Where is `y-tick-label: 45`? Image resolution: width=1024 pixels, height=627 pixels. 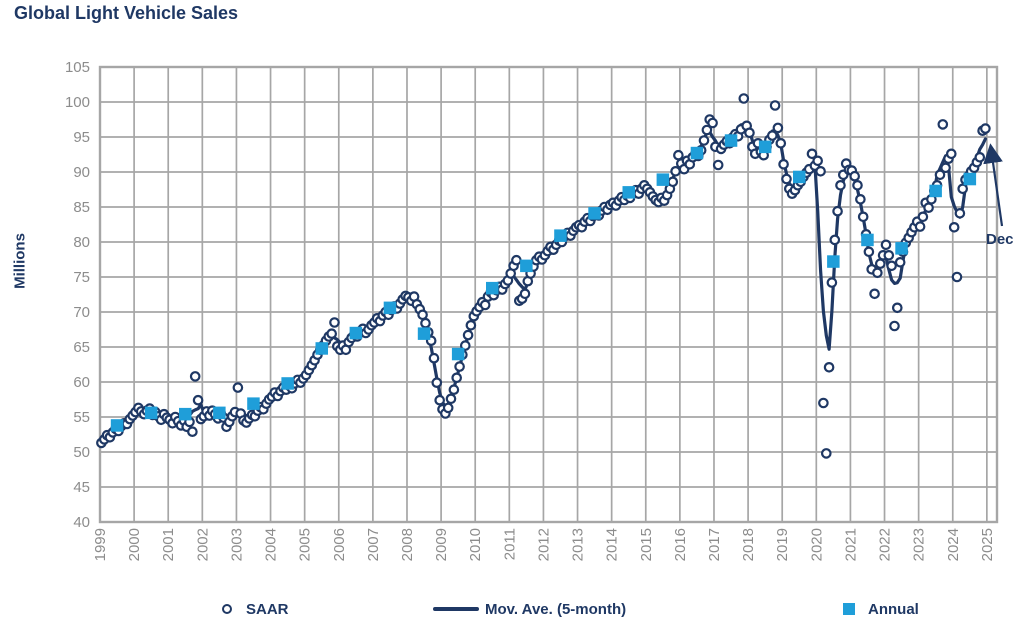
y-tick-label: 45 is located at coordinates (81, 487).